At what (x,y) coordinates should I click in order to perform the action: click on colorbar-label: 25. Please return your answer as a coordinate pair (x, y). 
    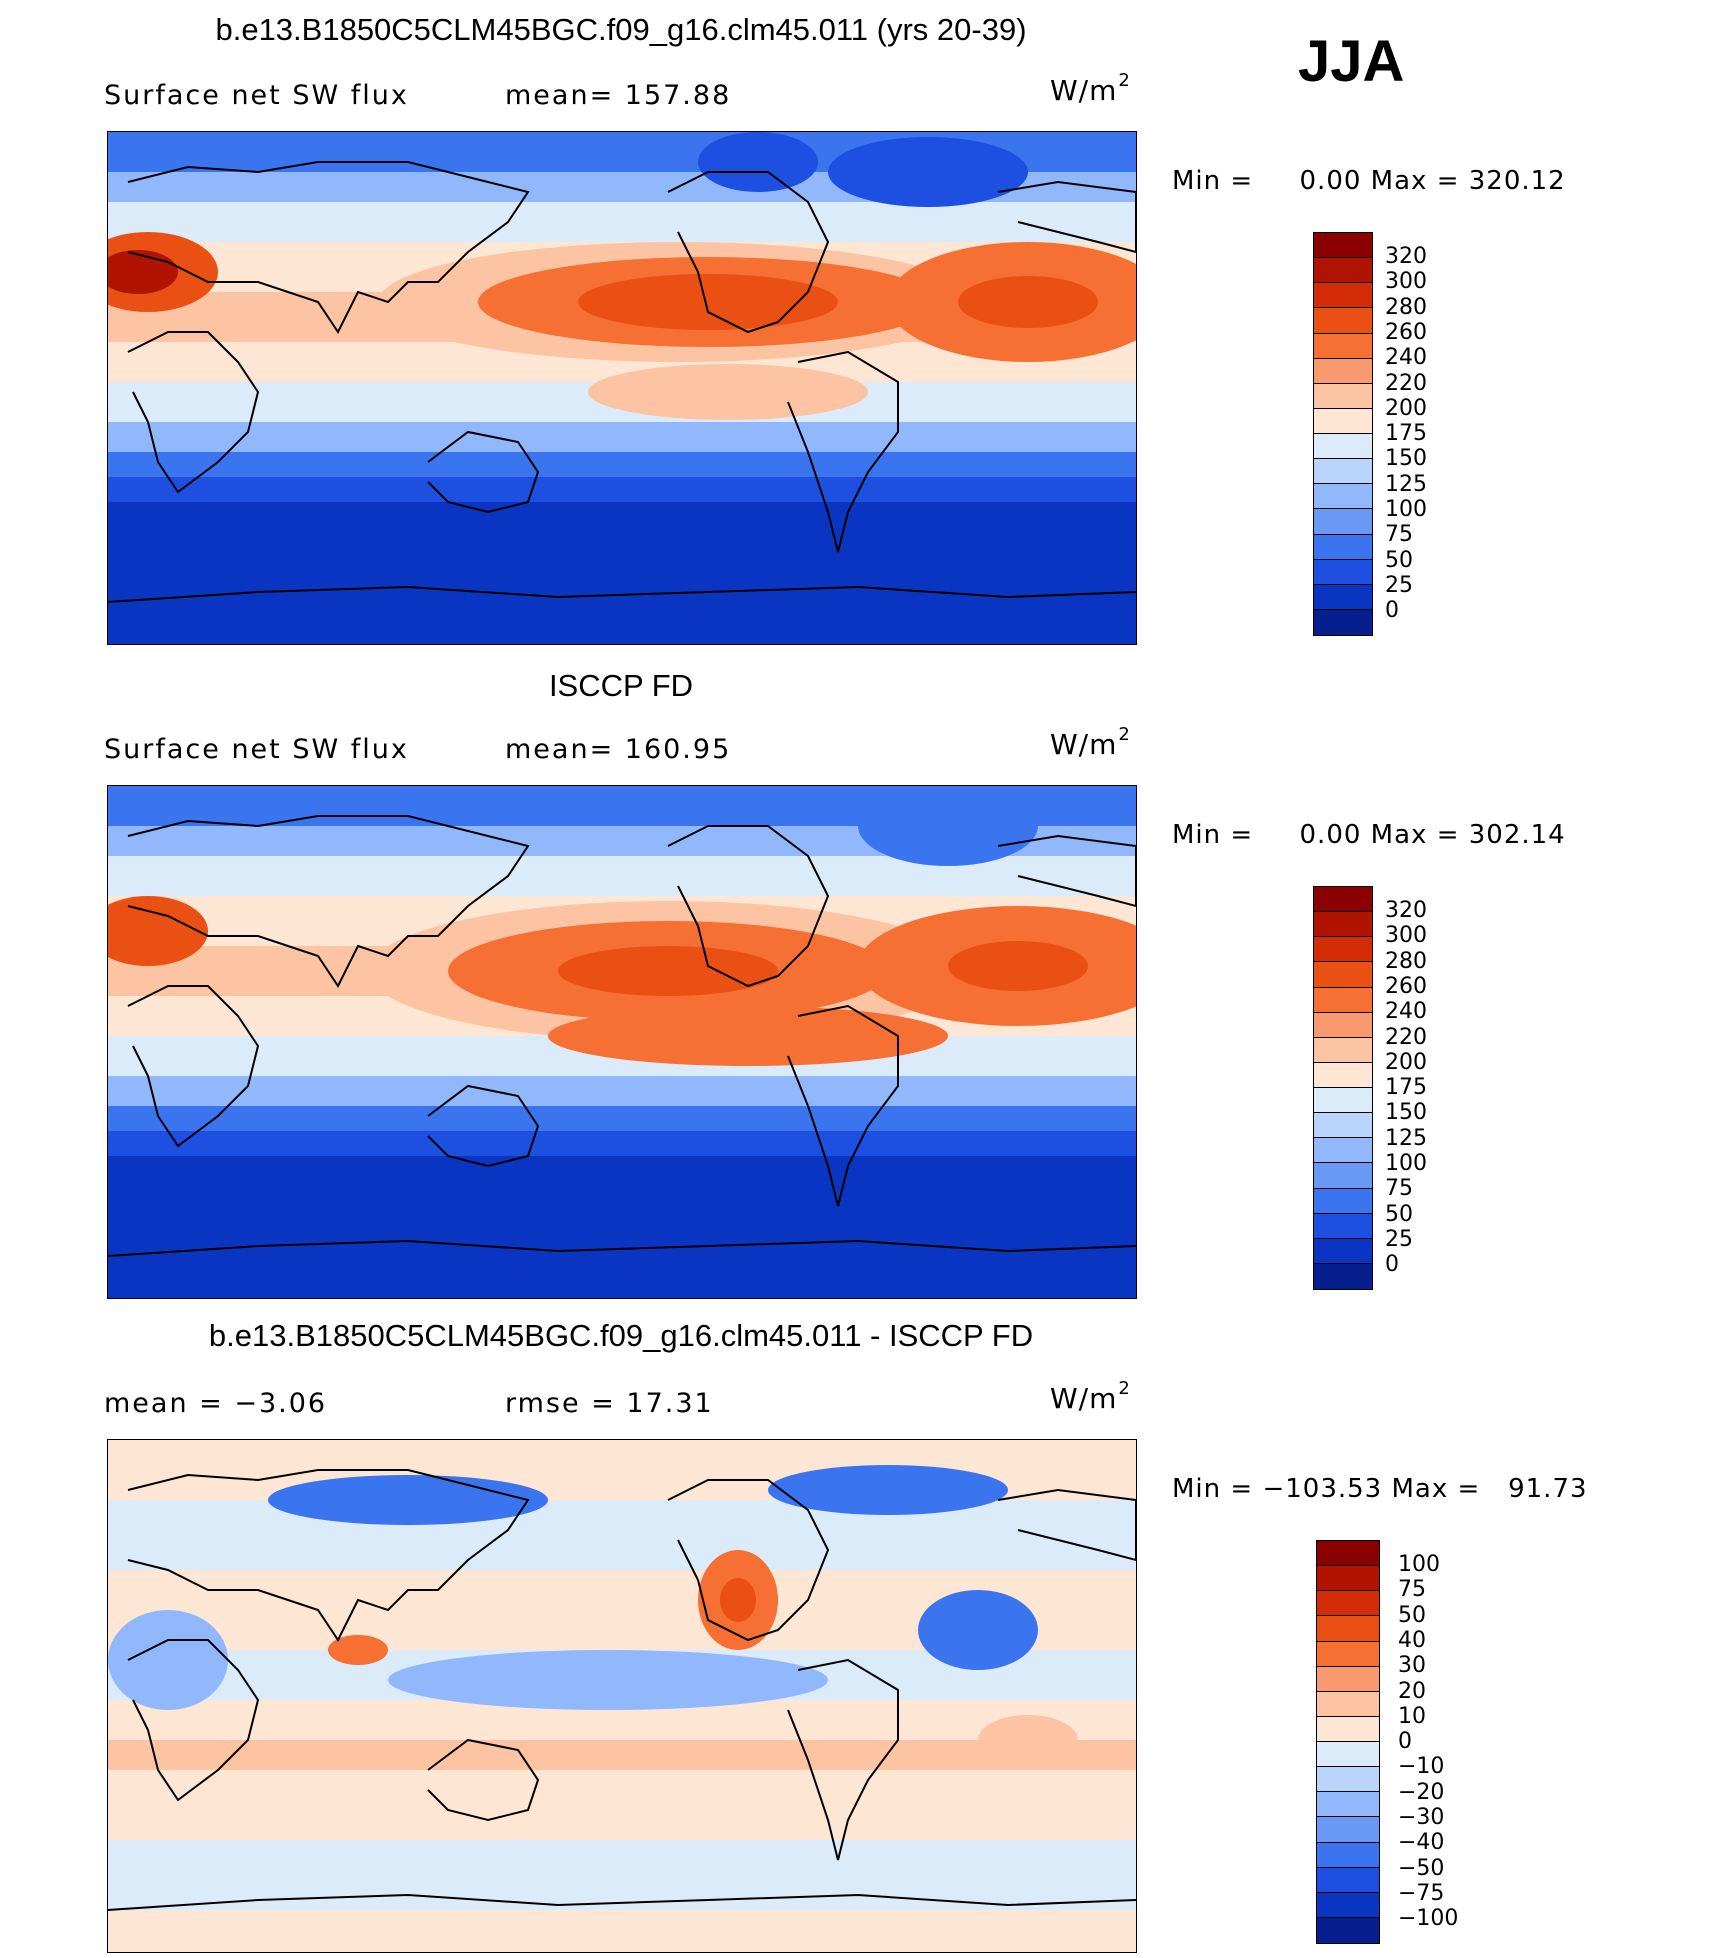
    Looking at the image, I should click on (1399, 585).